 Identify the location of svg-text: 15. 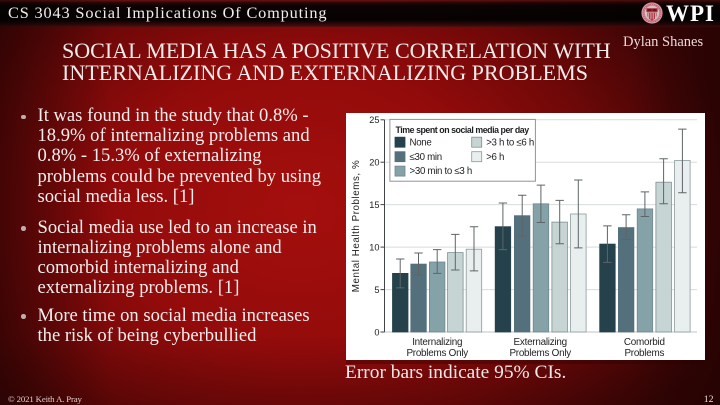
(374, 205).